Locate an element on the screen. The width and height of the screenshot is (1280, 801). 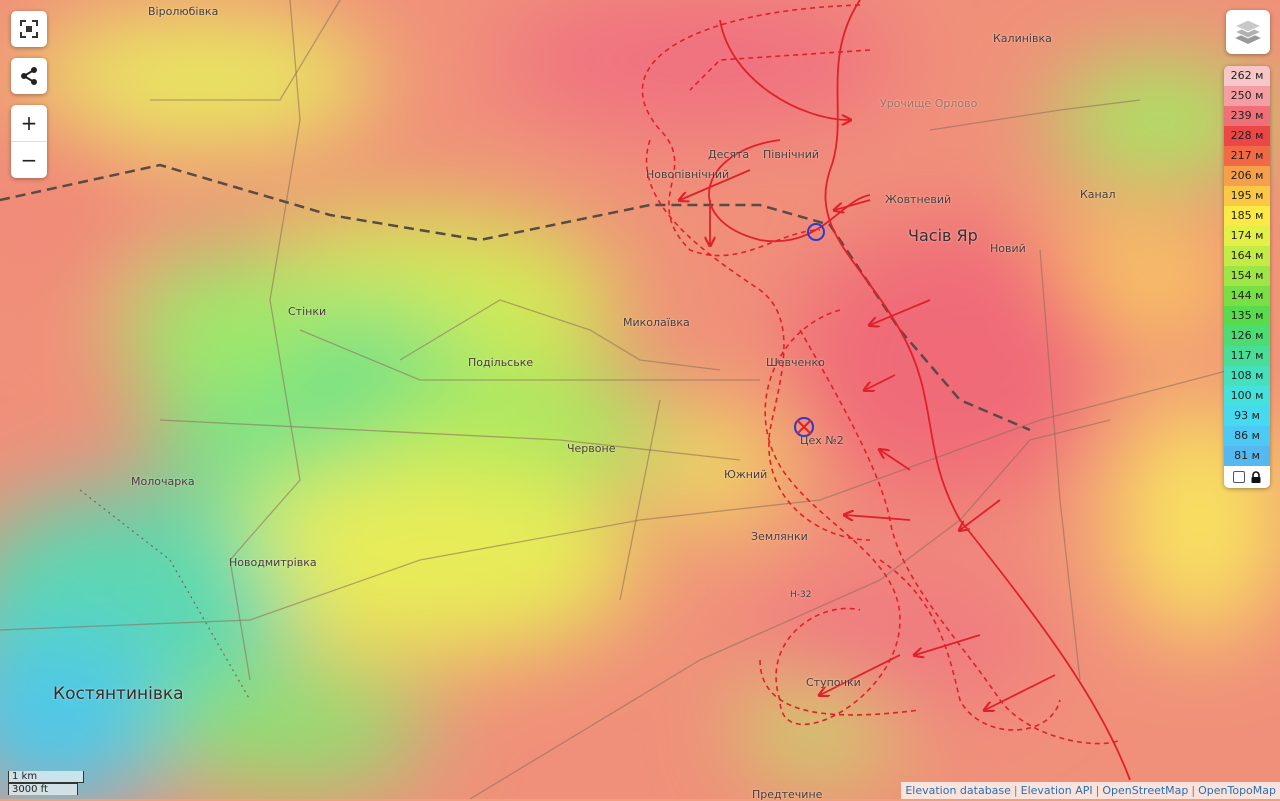
legend-item: 164 м is located at coordinates (1247, 256).